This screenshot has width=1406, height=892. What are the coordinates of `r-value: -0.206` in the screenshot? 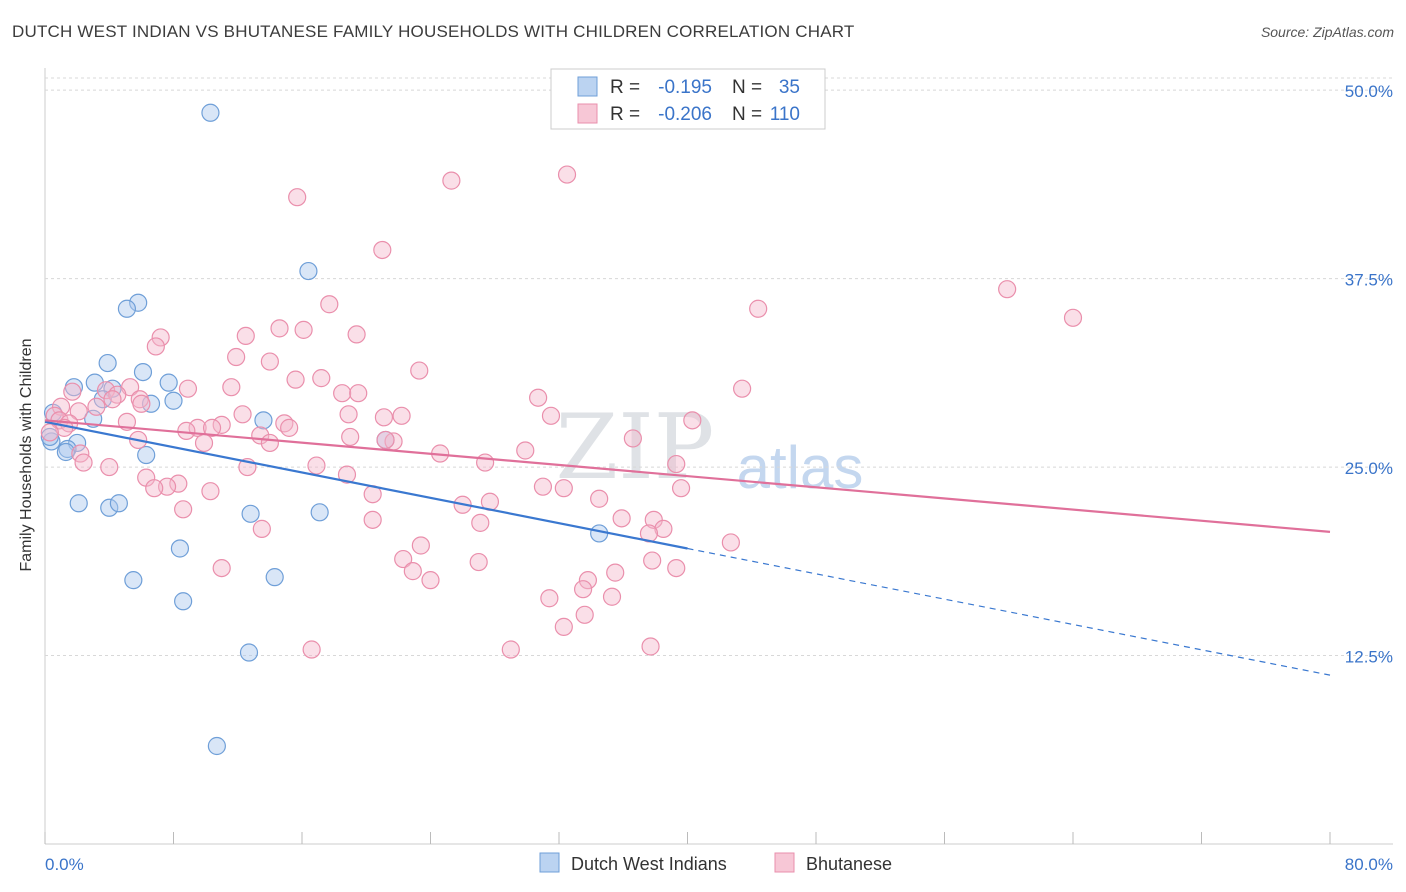 It's located at (685, 114).